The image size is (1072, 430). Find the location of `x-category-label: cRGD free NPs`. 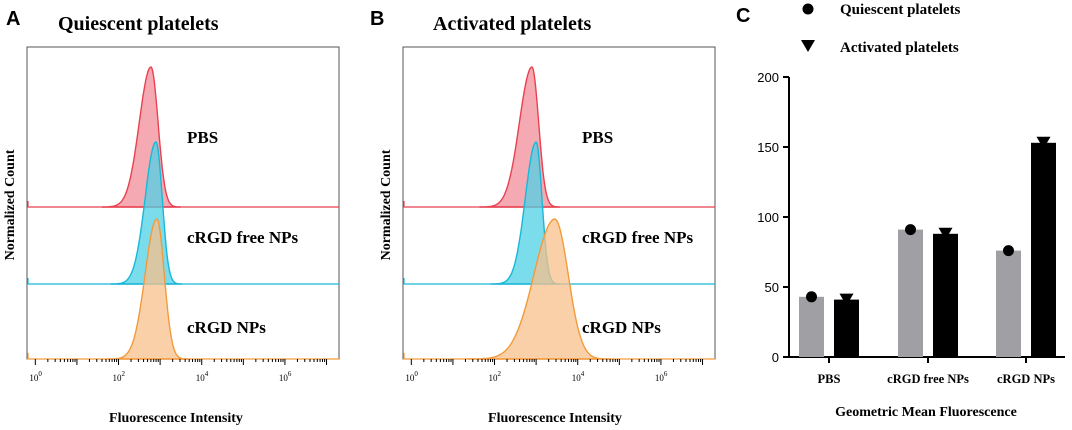

x-category-label: cRGD free NPs is located at coordinates (928, 379).